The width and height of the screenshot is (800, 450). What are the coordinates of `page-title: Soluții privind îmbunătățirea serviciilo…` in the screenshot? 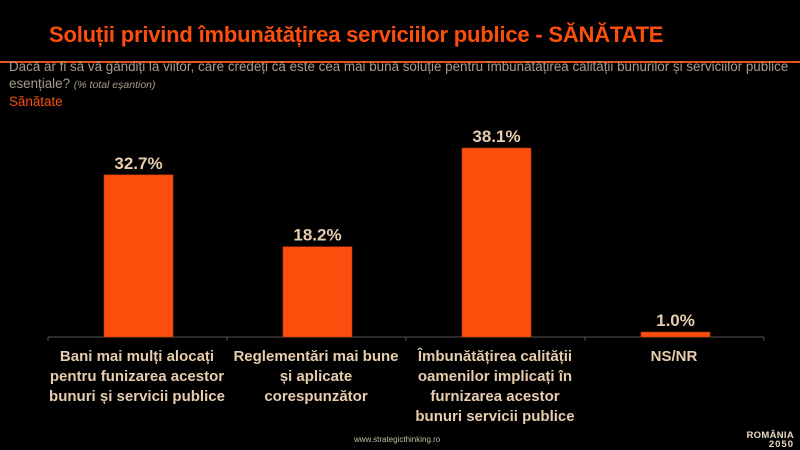 It's located at (356, 34).